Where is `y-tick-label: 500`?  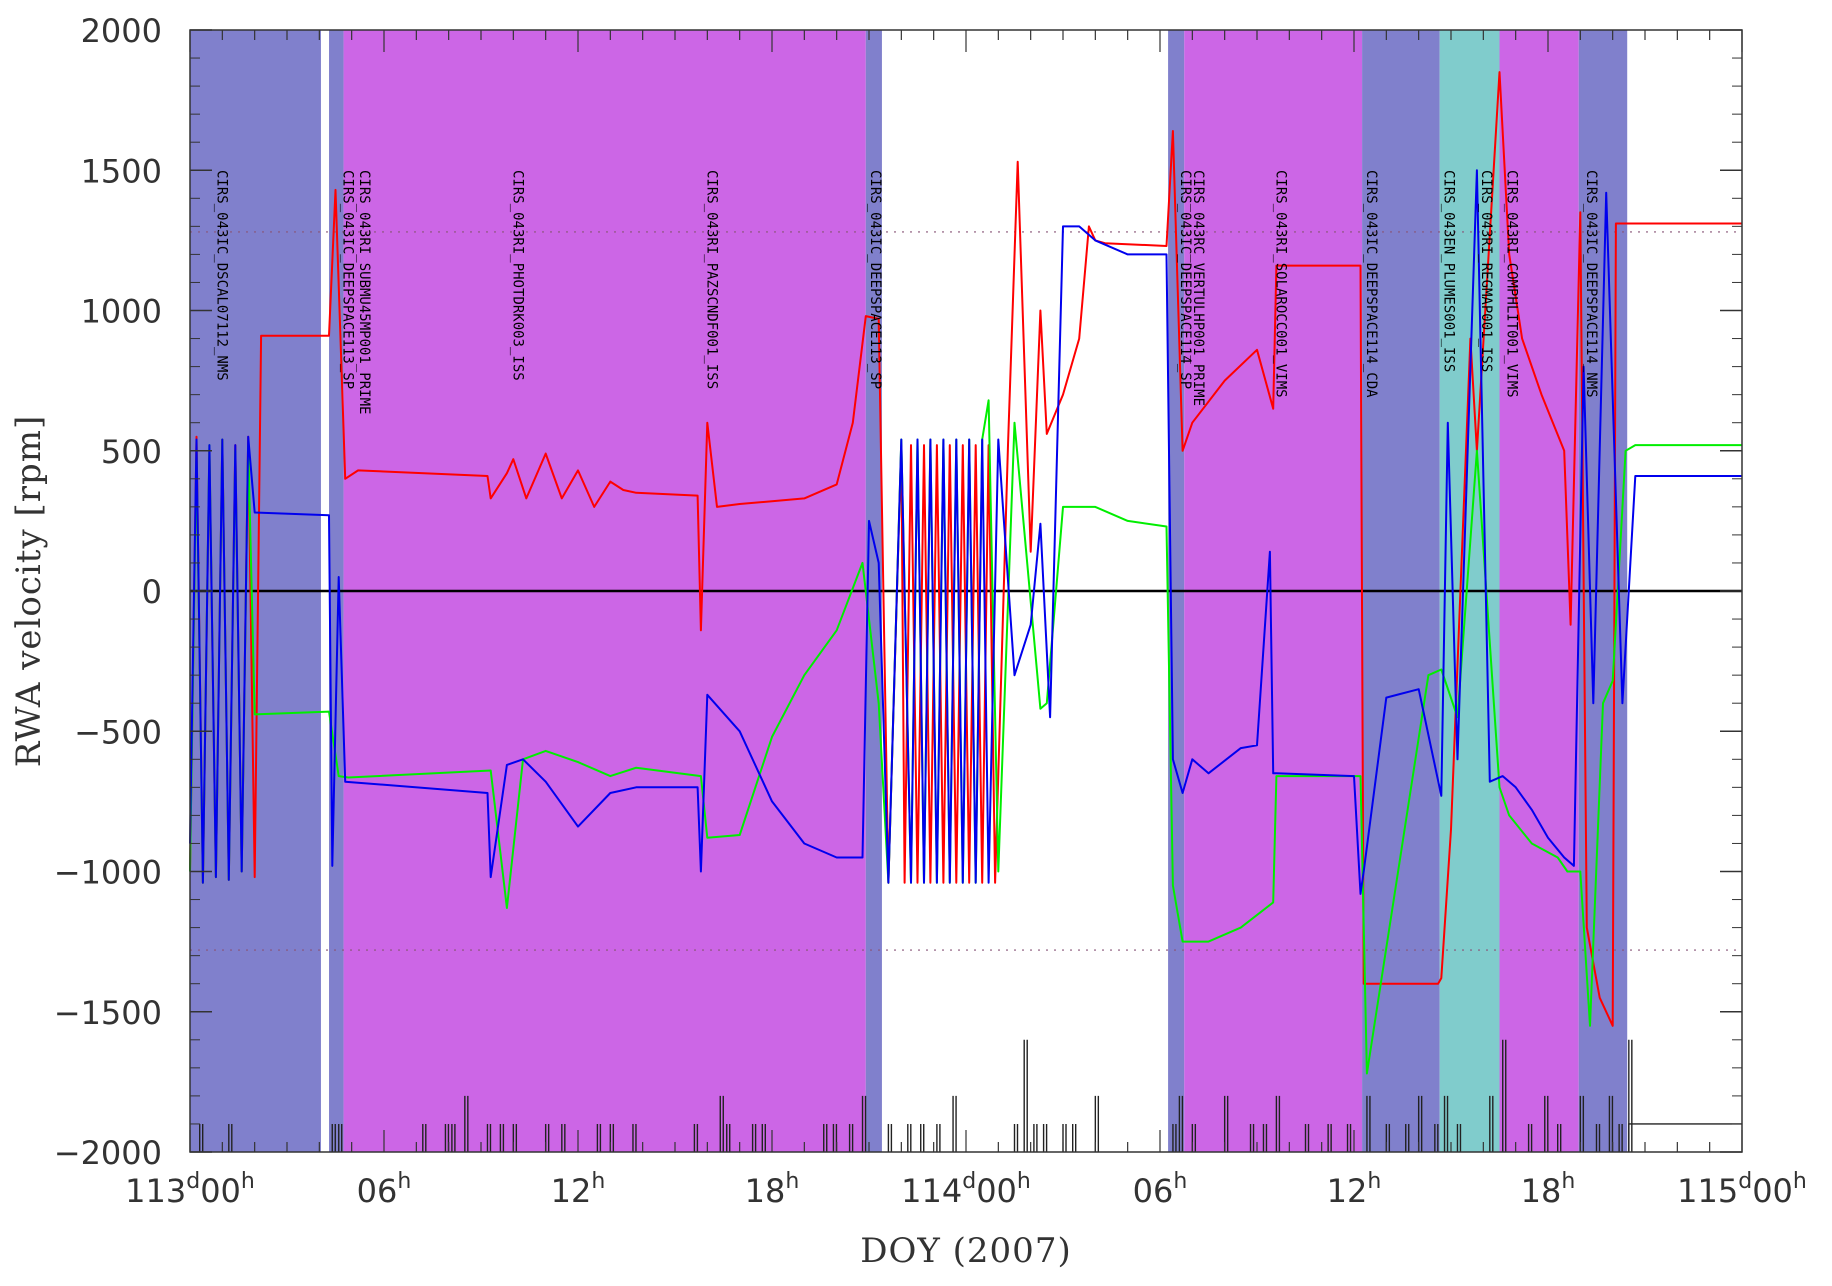 y-tick-label: 500 is located at coordinates (131, 452).